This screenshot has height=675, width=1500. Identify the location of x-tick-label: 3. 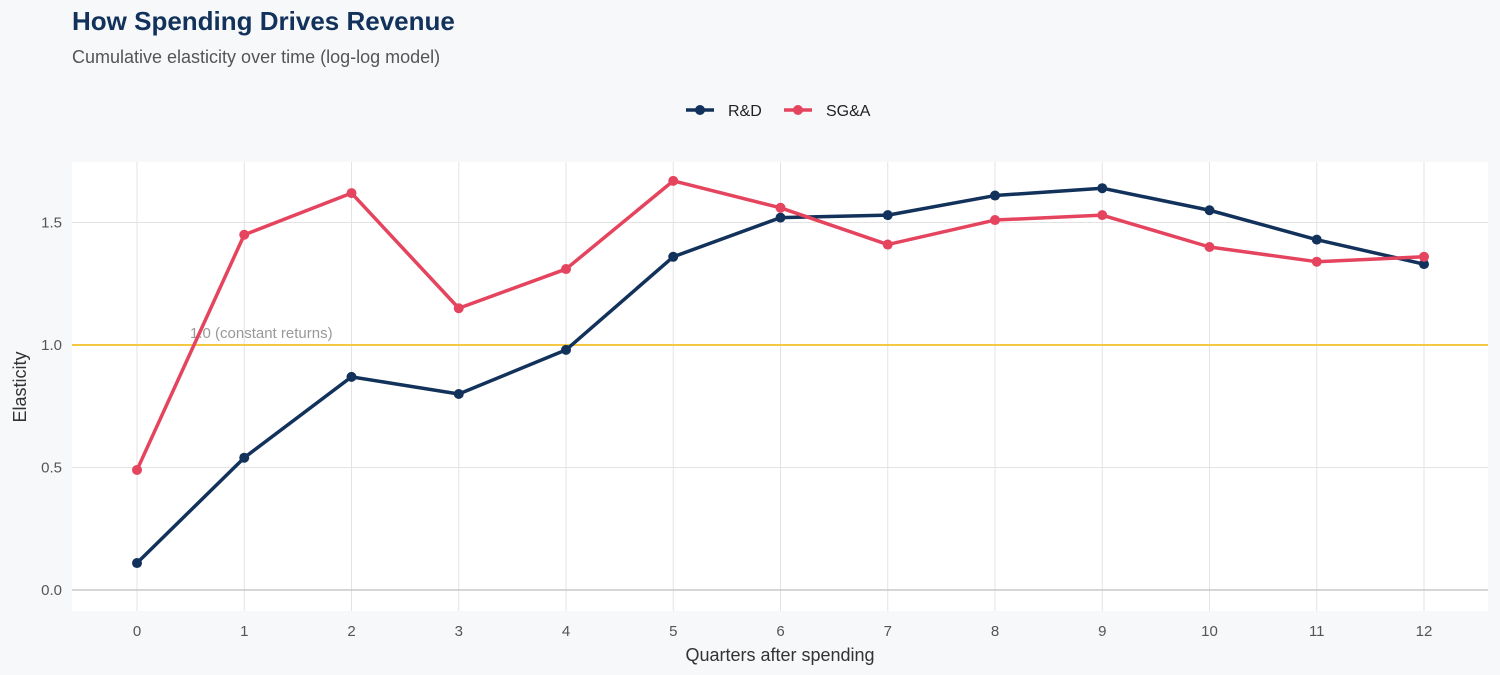
(459, 631).